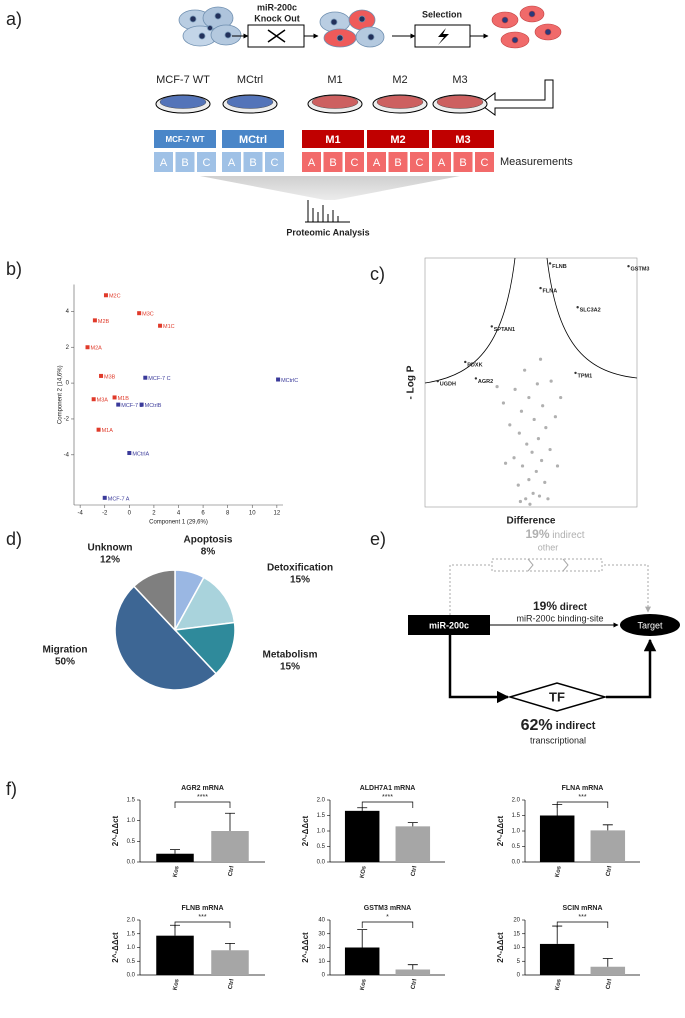  Describe the element at coordinates (202, 788) in the screenshot. I see `chart-title: AGR2 mRNA` at that location.